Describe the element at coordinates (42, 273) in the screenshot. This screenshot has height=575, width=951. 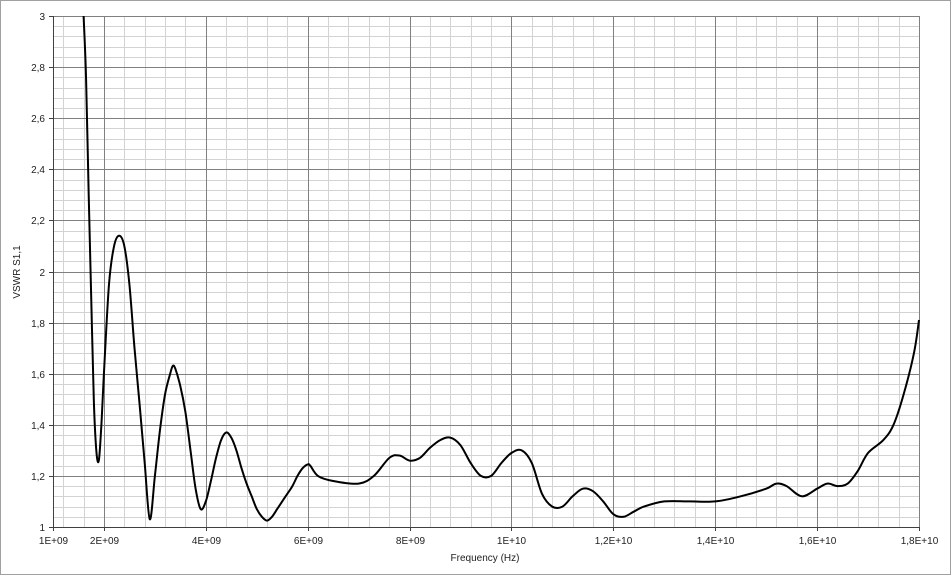
I see `y-tick-label: 2` at that location.